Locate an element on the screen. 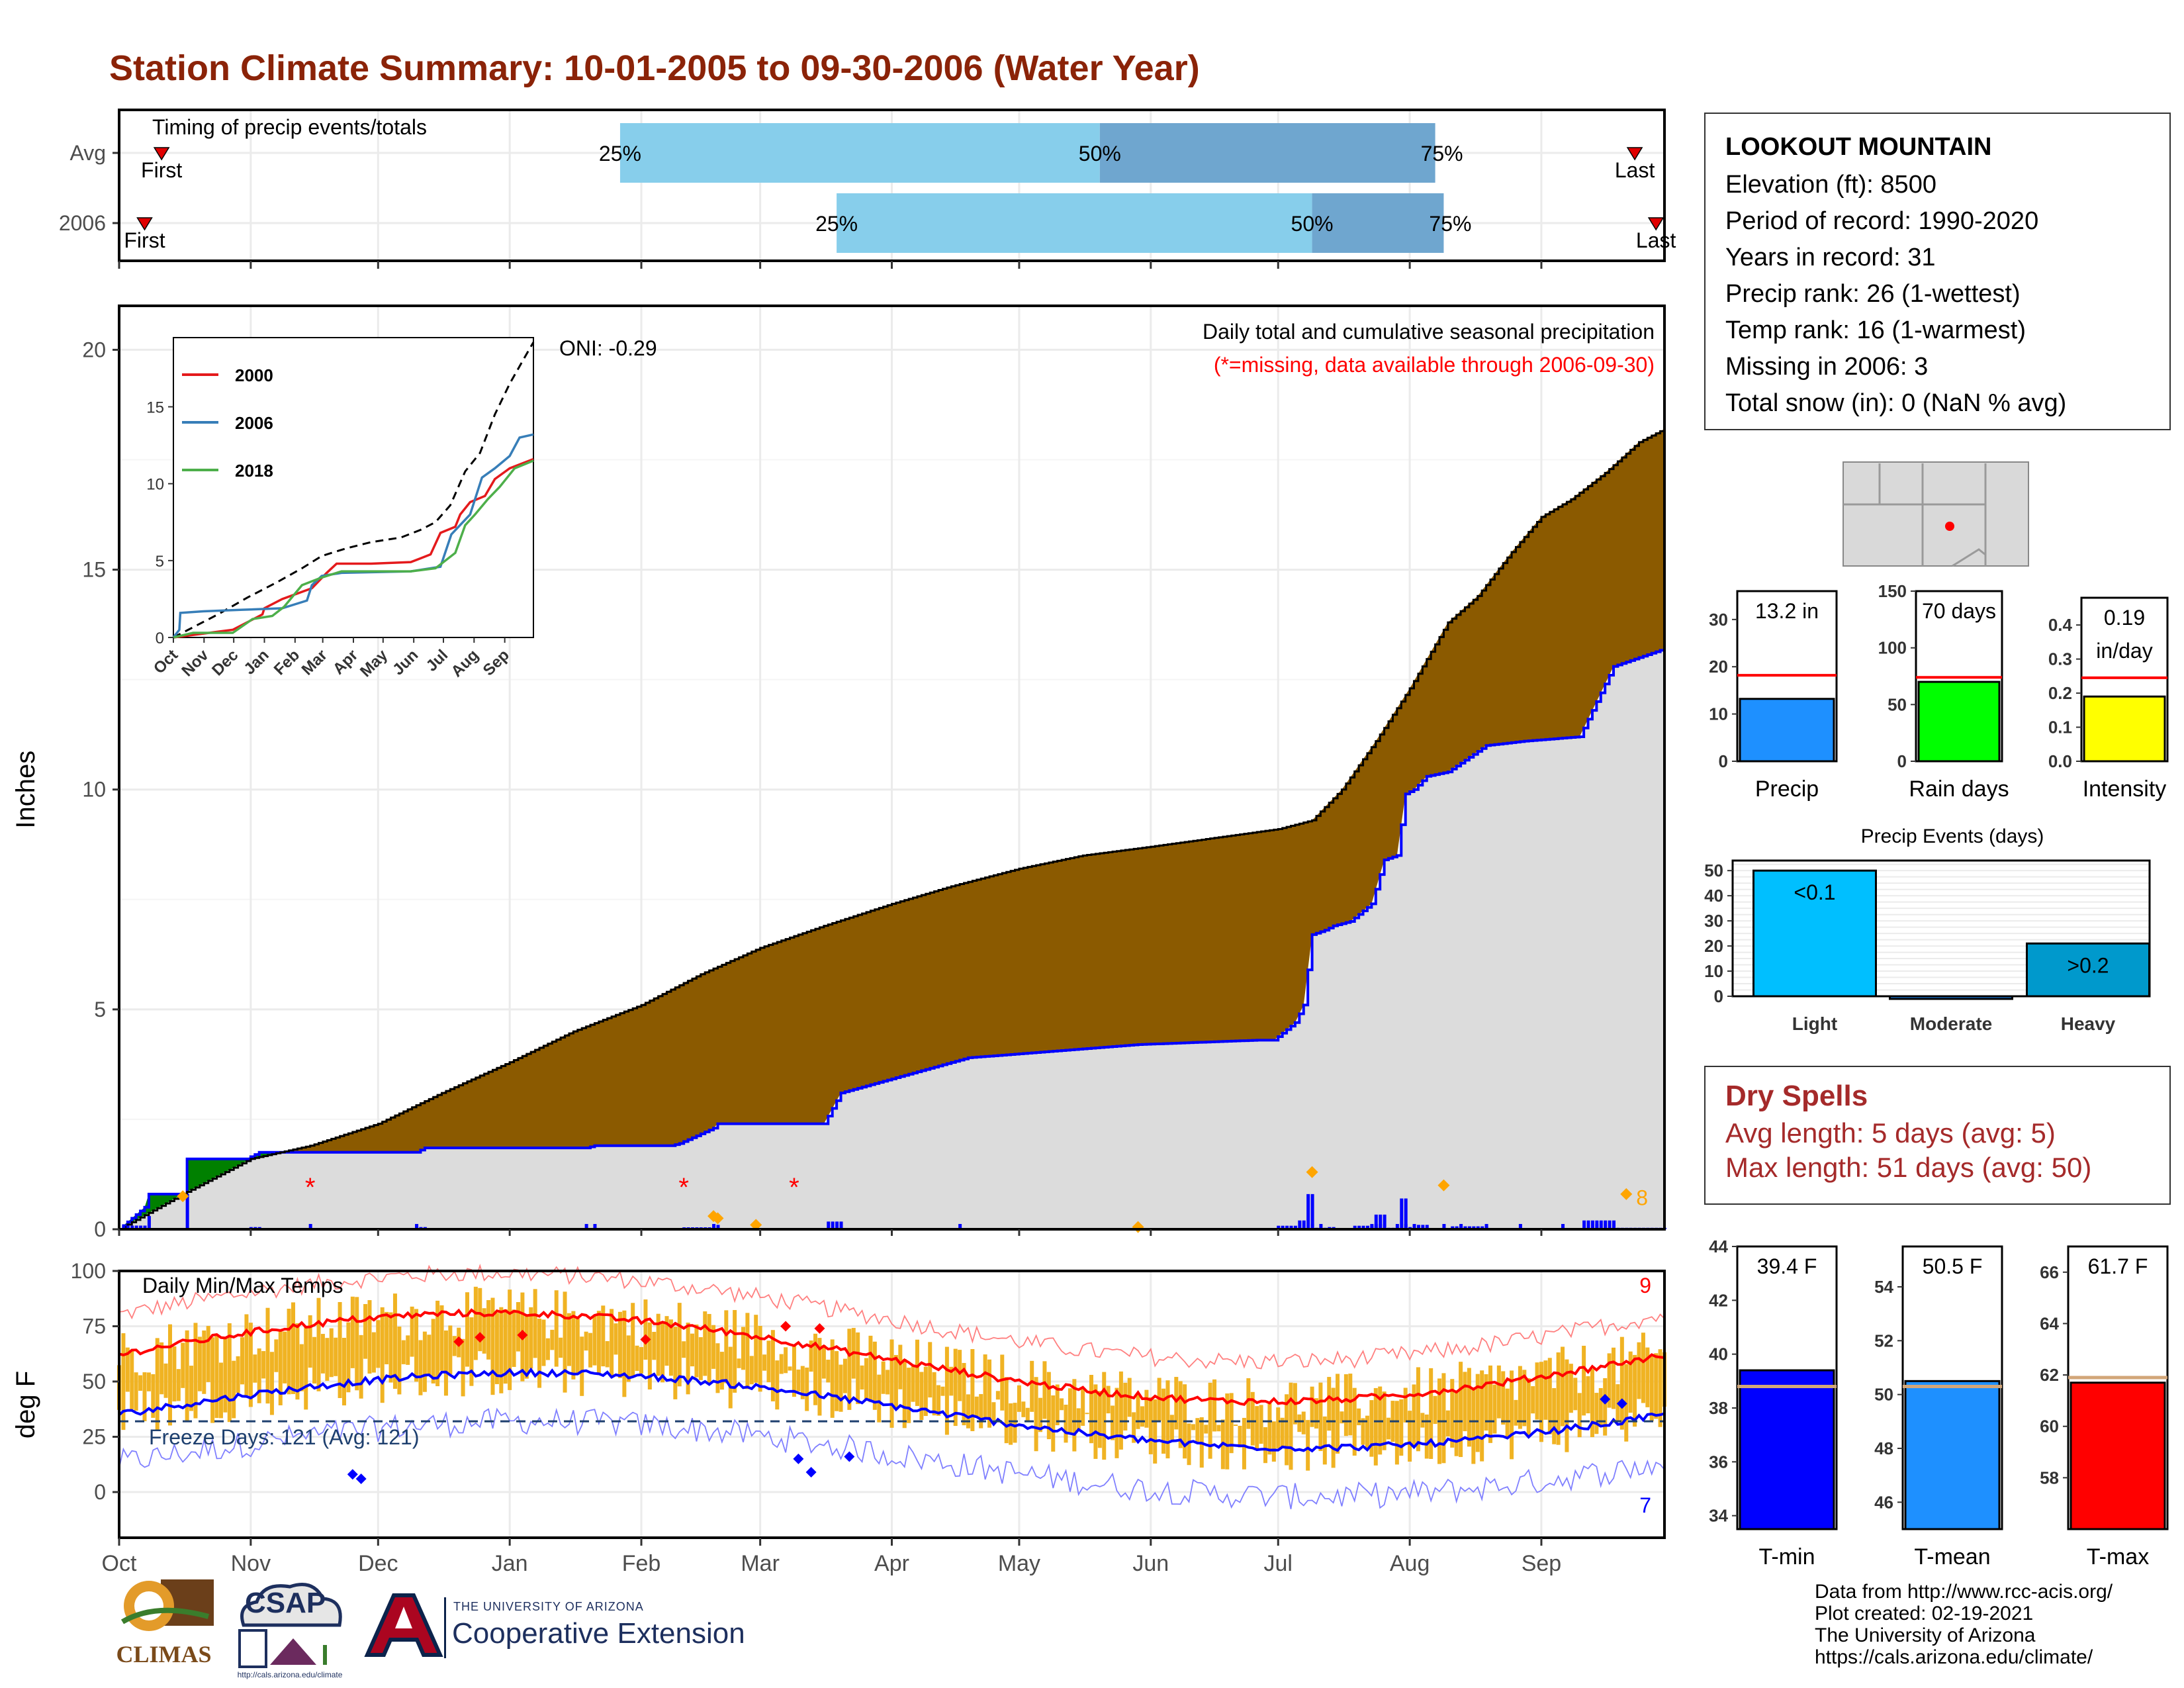  temp-bar-ytick-label: 44 is located at coordinates (1718, 1246).